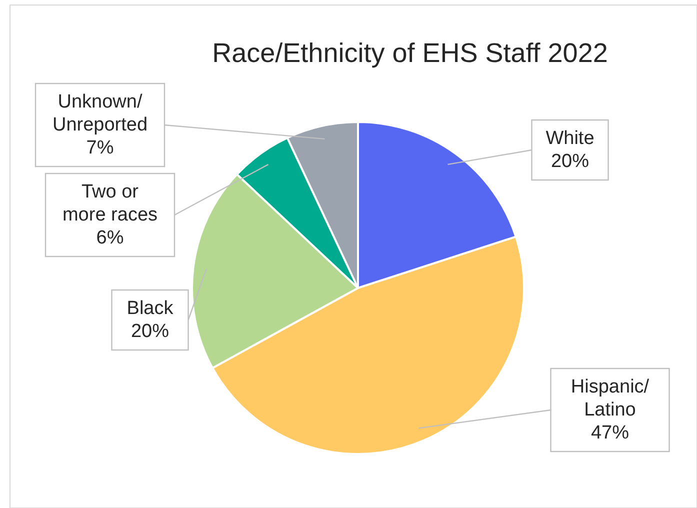 Image resolution: width=697 pixels, height=508 pixels. What do you see at coordinates (100, 114) in the screenshot?
I see `slice-label: Unknown/Unreported` at bounding box center [100, 114].